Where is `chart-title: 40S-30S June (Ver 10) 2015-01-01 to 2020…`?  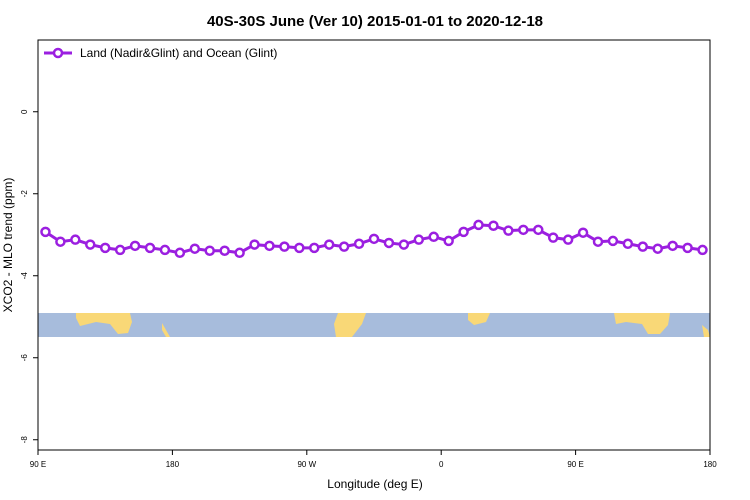 chart-title: 40S-30S June (Ver 10) 2015-01-01 to 2020… is located at coordinates (375, 21).